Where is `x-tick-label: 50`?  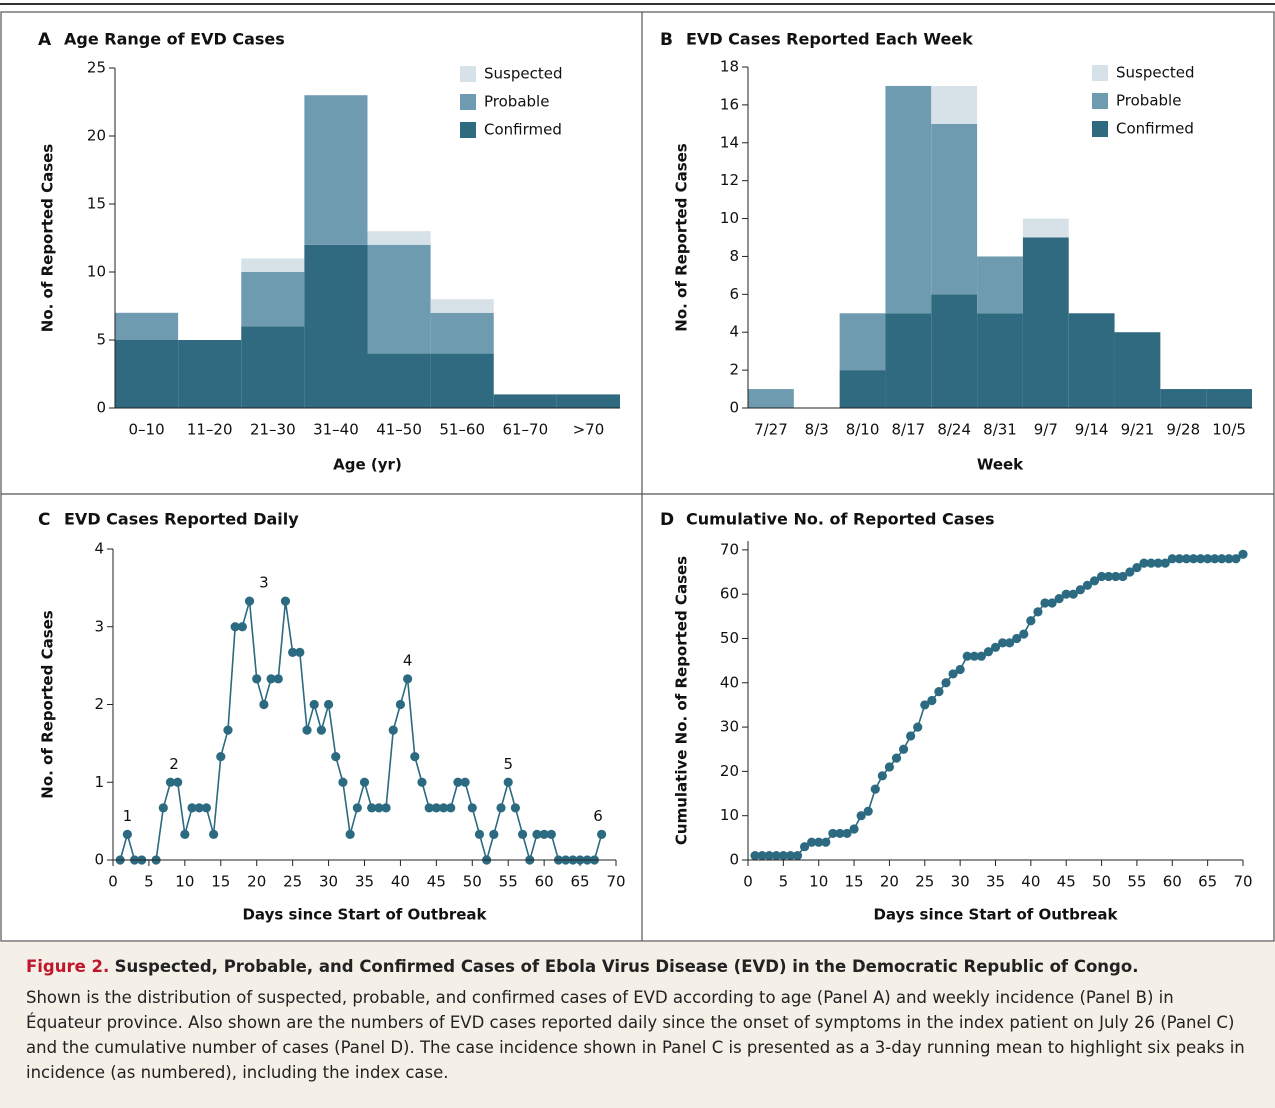 x-tick-label: 50 is located at coordinates (472, 882).